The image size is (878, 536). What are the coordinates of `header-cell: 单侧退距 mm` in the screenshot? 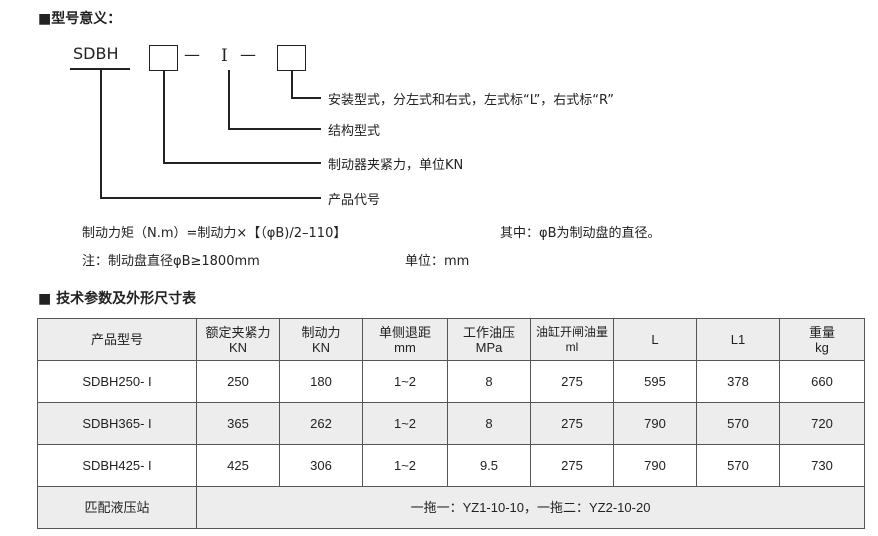 It's located at (405, 339).